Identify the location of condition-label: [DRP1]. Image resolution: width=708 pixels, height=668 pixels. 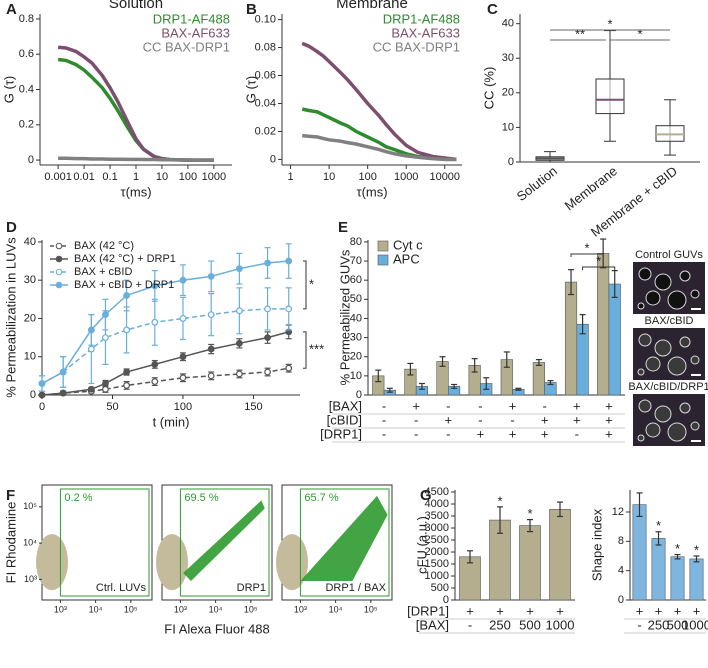
(428, 610).